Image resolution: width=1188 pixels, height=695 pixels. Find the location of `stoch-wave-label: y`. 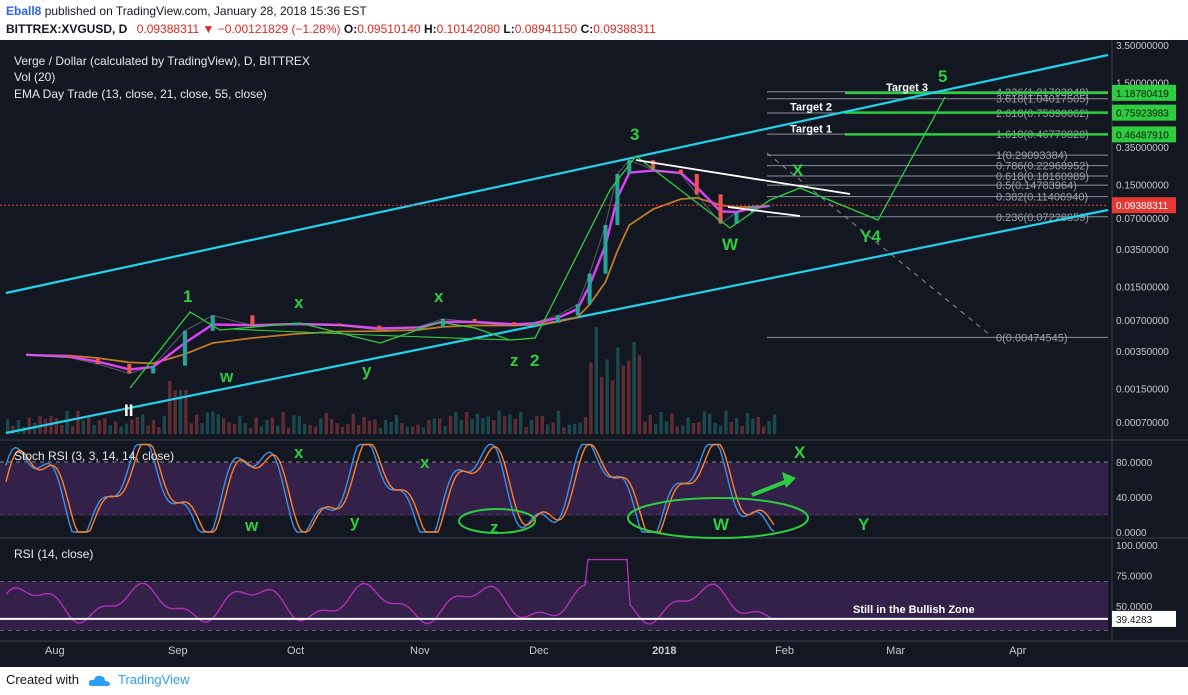

stoch-wave-label: y is located at coordinates (355, 521).